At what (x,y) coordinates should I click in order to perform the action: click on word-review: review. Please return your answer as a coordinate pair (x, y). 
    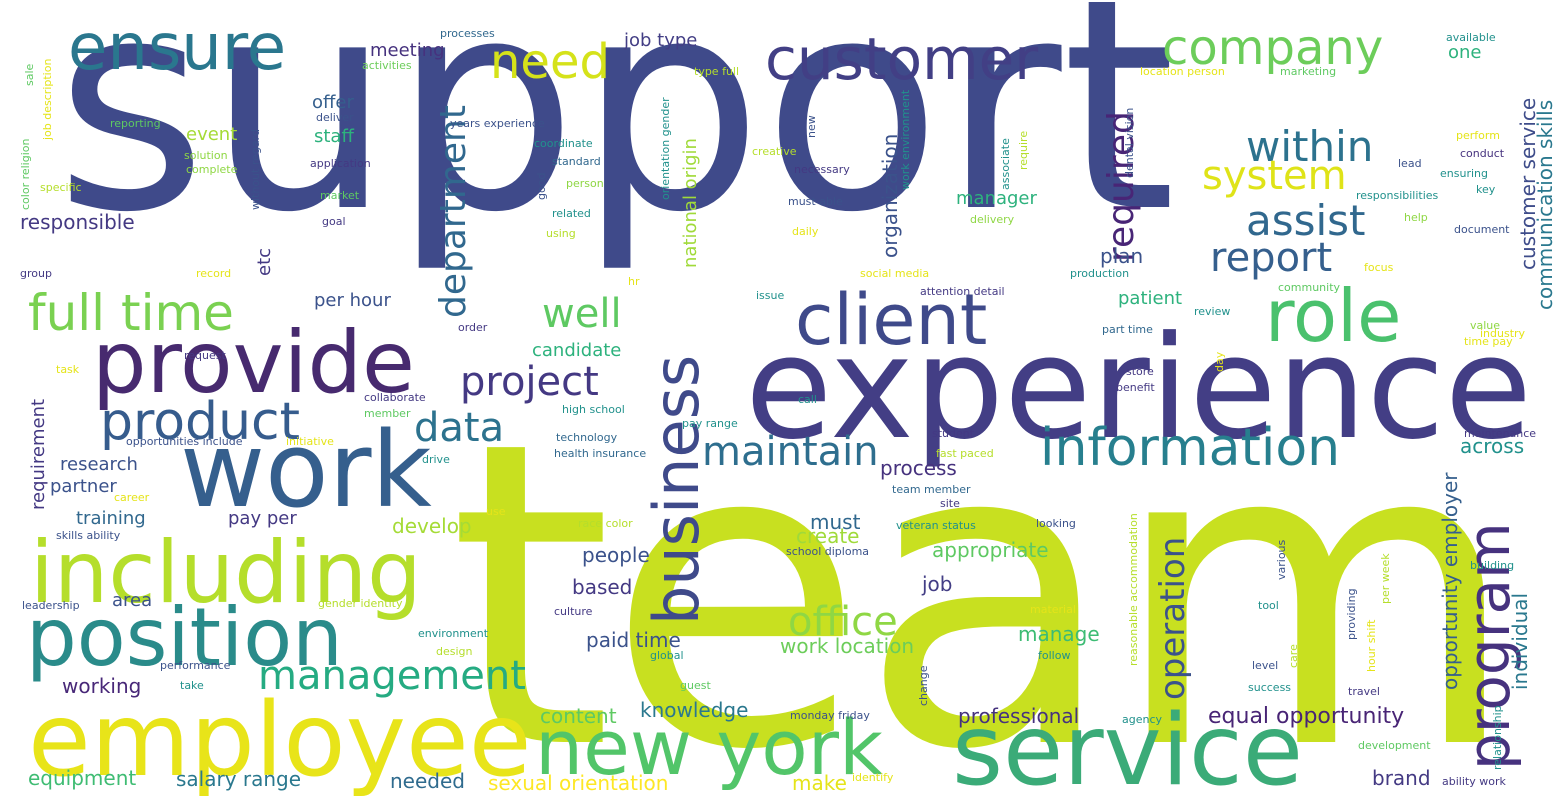
    Looking at the image, I should click on (1212, 311).